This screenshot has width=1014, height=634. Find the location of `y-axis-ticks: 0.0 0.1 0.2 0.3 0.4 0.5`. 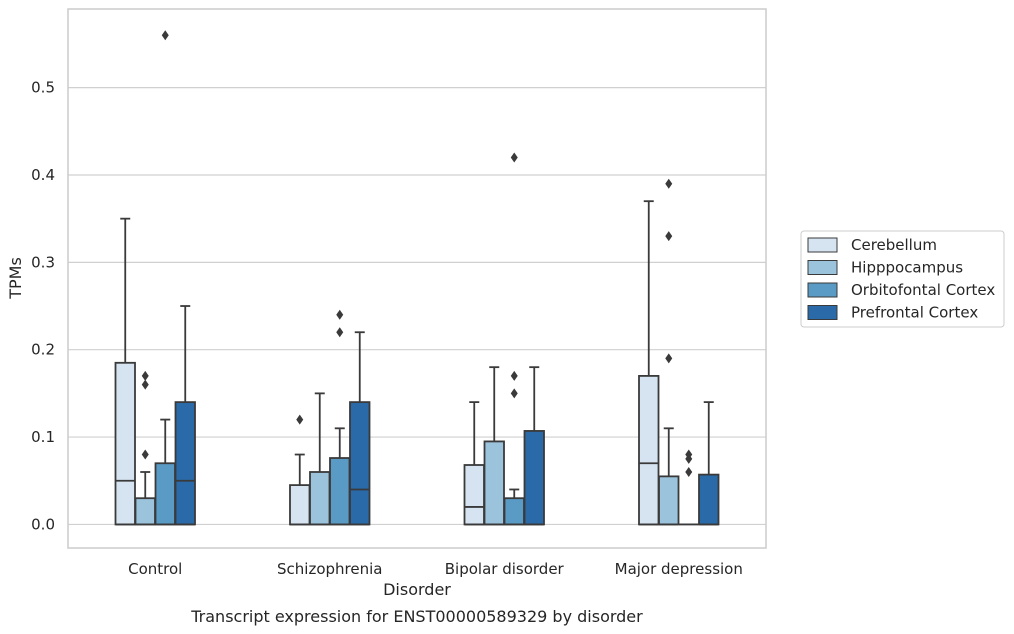

y-axis-ticks: 0.0 0.1 0.2 0.3 0.4 0.5 is located at coordinates (43, 306).